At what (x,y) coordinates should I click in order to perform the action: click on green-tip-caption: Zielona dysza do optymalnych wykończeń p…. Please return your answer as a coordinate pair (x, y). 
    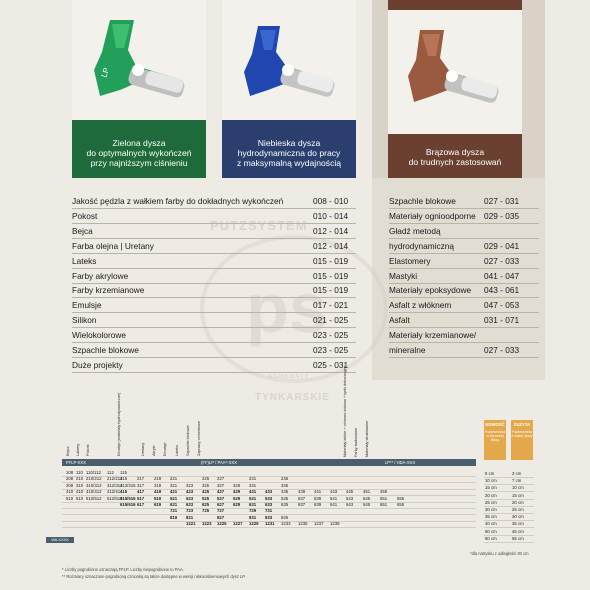
    Looking at the image, I should click on (139, 153).